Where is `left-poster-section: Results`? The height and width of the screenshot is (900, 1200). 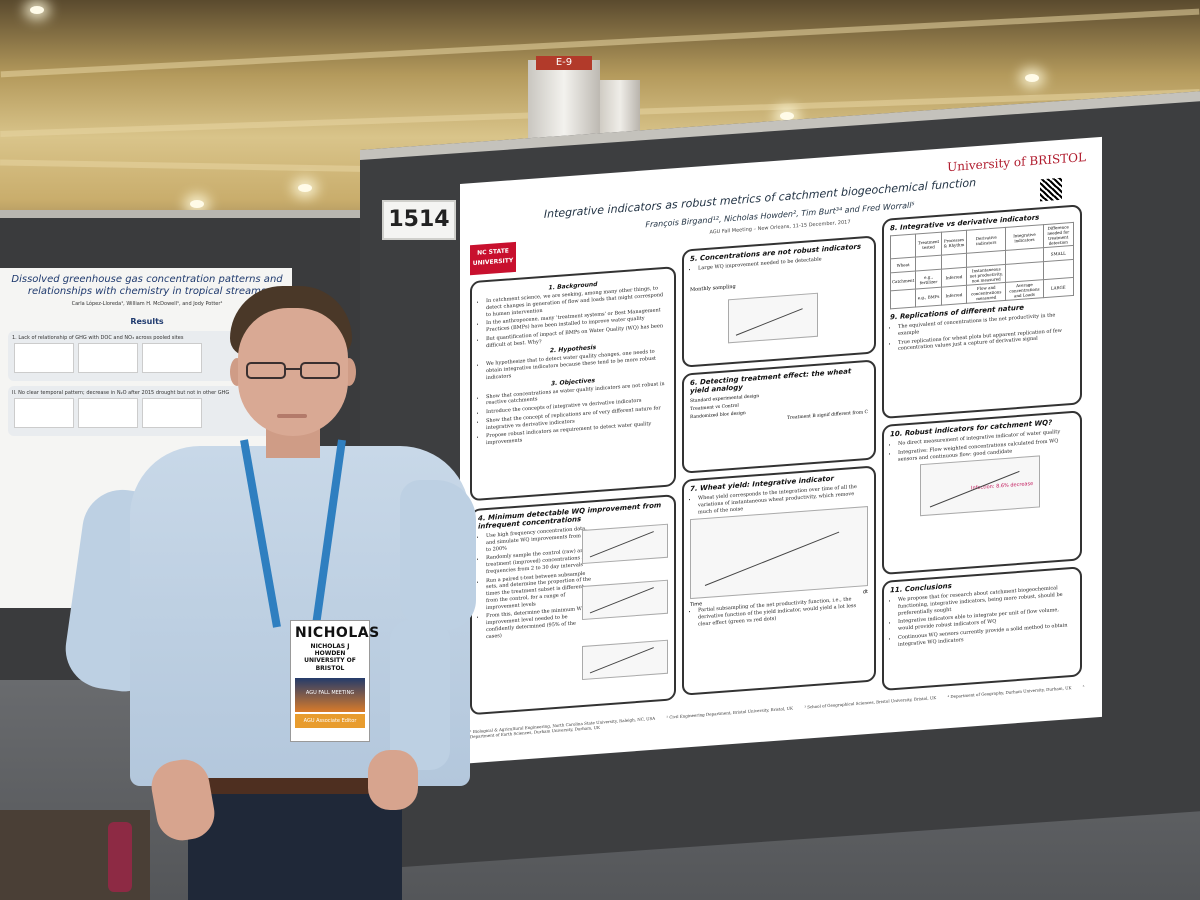
left-poster-section: Results is located at coordinates (147, 321).